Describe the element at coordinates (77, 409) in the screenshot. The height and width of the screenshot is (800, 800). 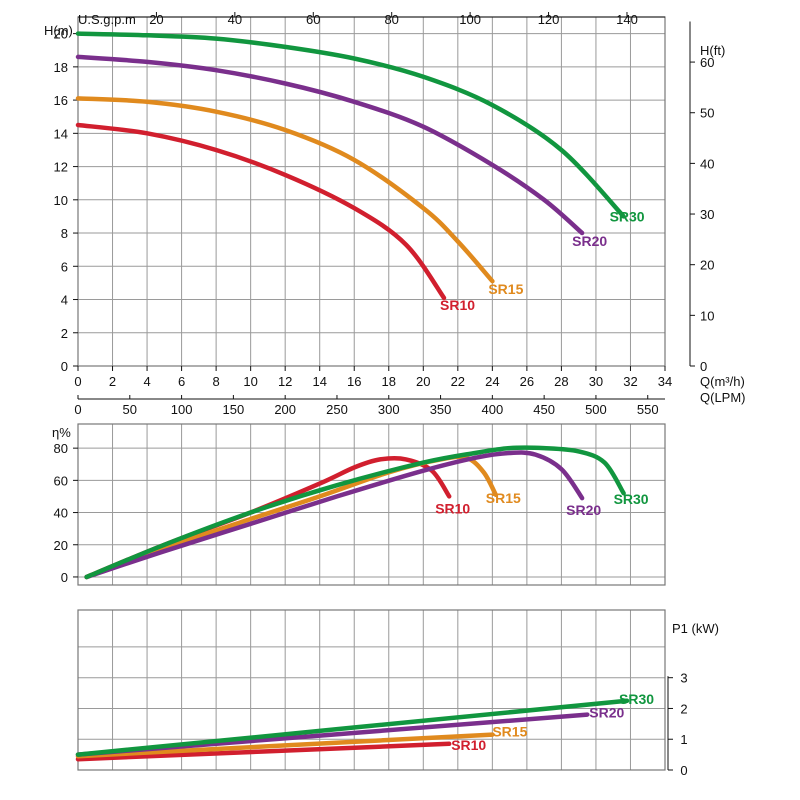
I see `lpm-tick-label: 0` at that location.